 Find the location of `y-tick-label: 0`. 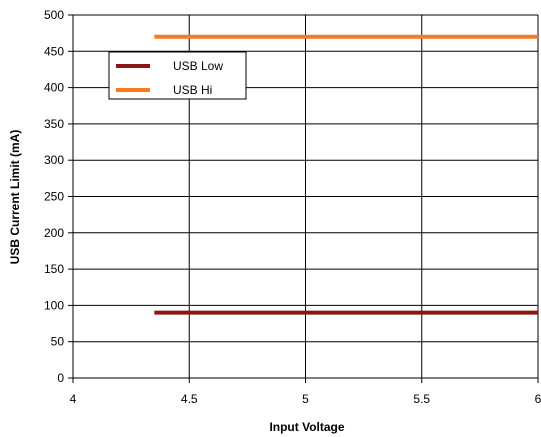

y-tick-label: 0 is located at coordinates (60, 378).